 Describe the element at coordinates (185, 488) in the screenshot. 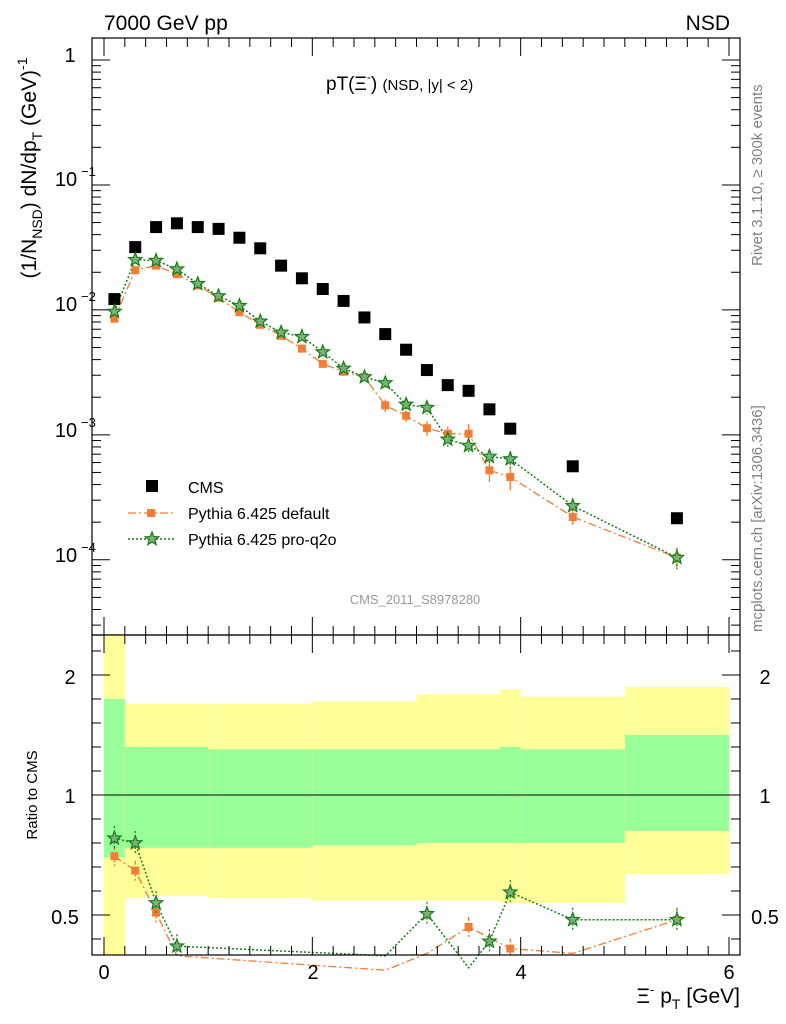

I see `legend-item-cms: CMS` at that location.